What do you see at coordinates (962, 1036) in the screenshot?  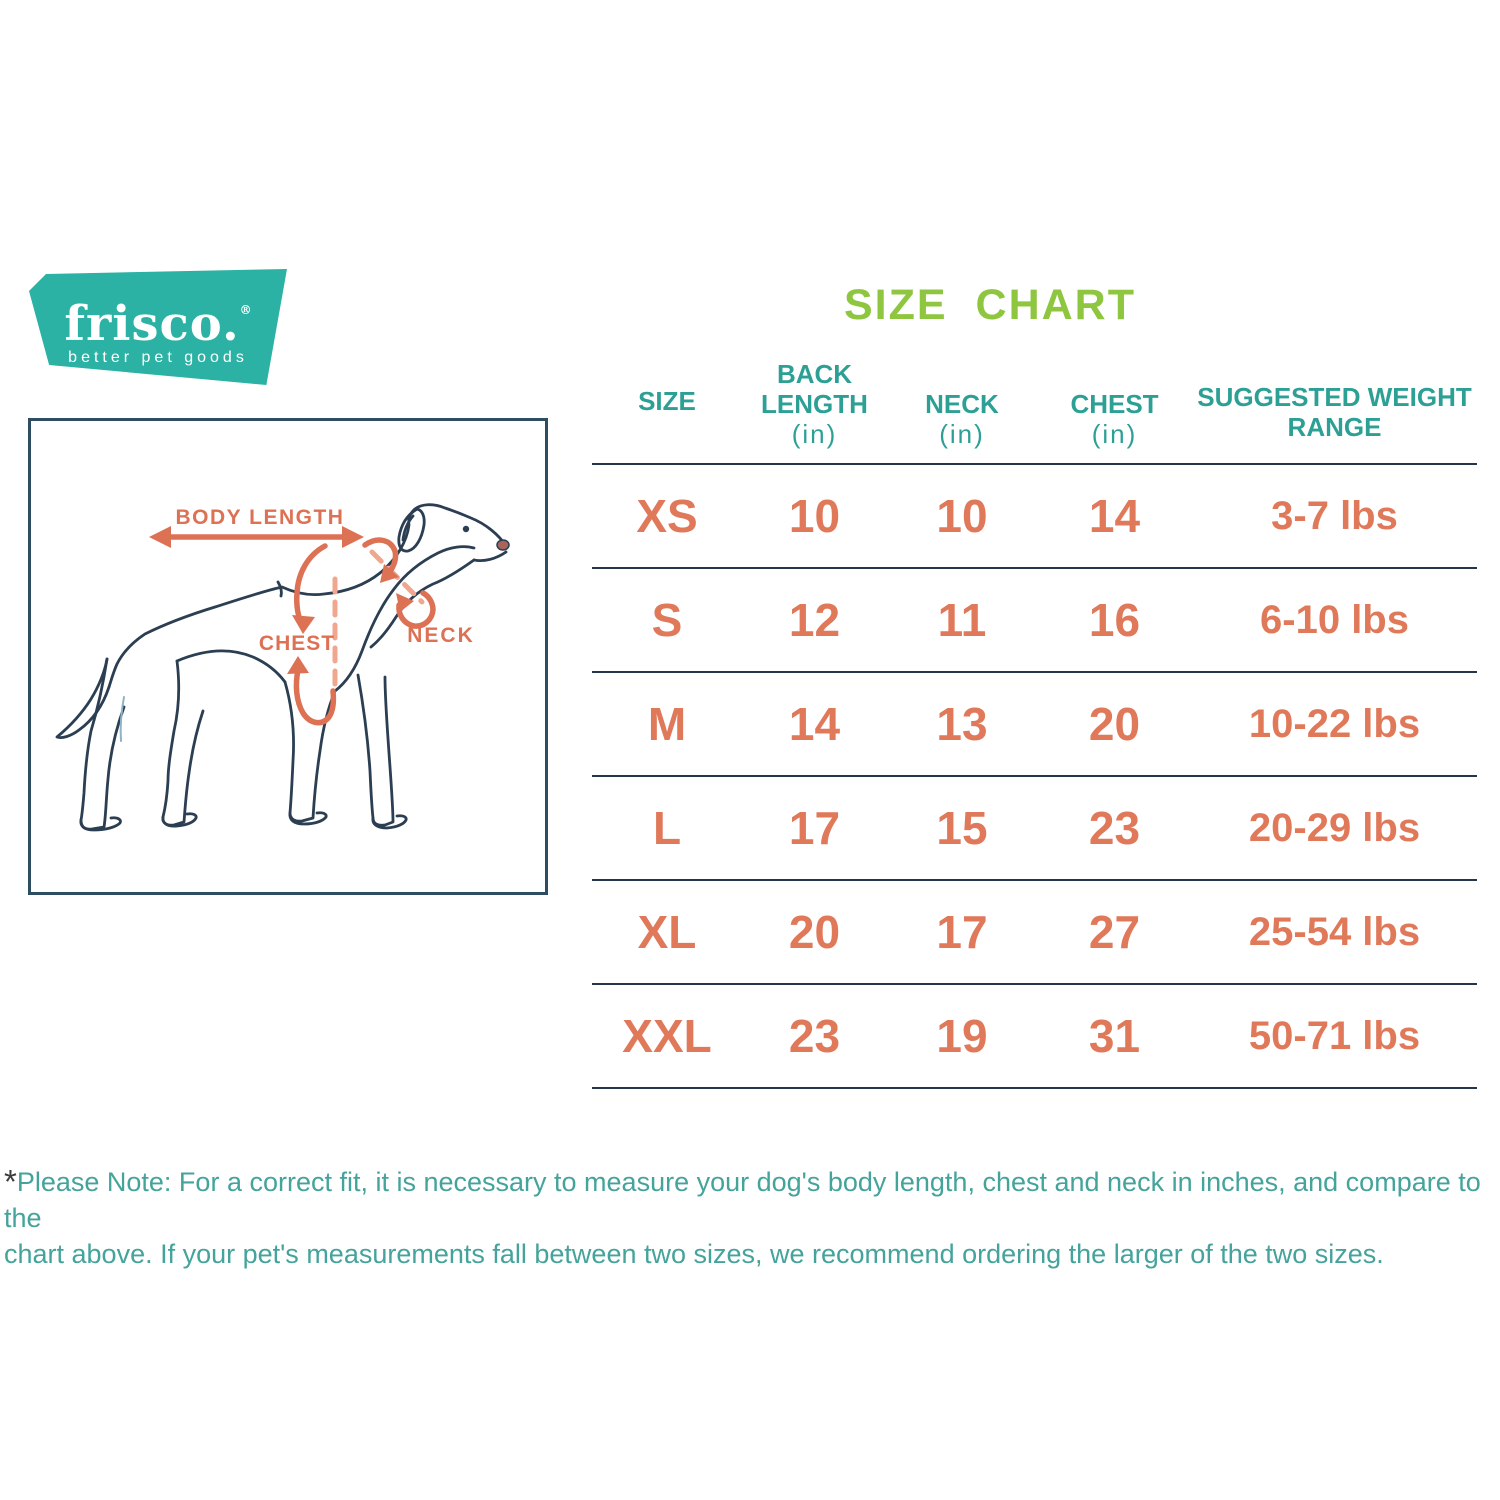 I see `cell-neck: 19` at bounding box center [962, 1036].